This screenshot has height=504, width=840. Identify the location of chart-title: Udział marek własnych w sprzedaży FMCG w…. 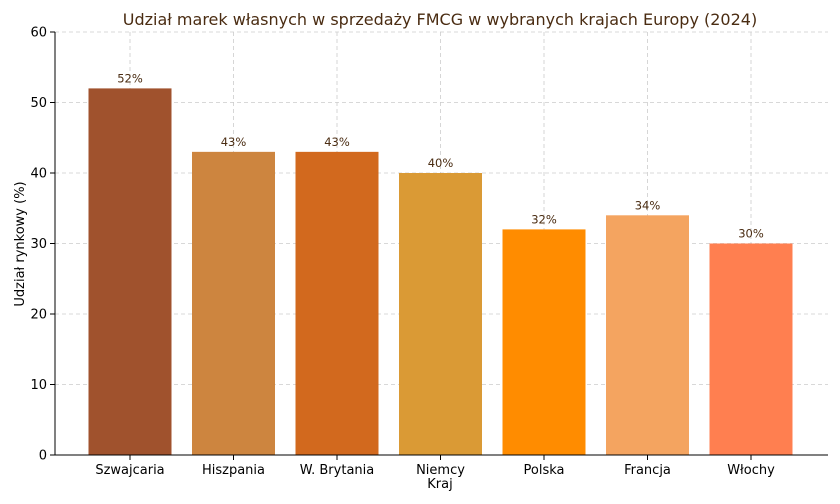
(440, 19).